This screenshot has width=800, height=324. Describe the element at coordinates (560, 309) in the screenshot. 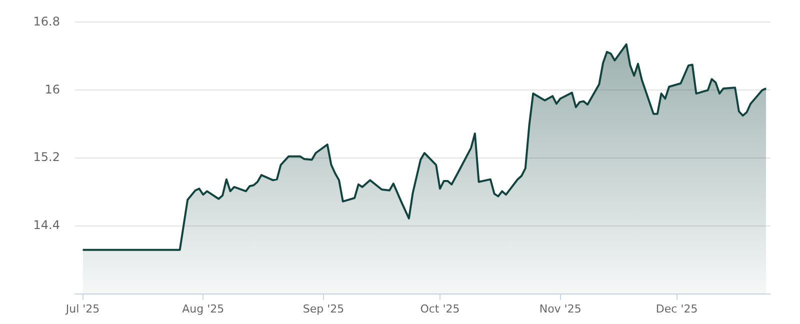

I see `x-tick-label: Nov '25` at that location.